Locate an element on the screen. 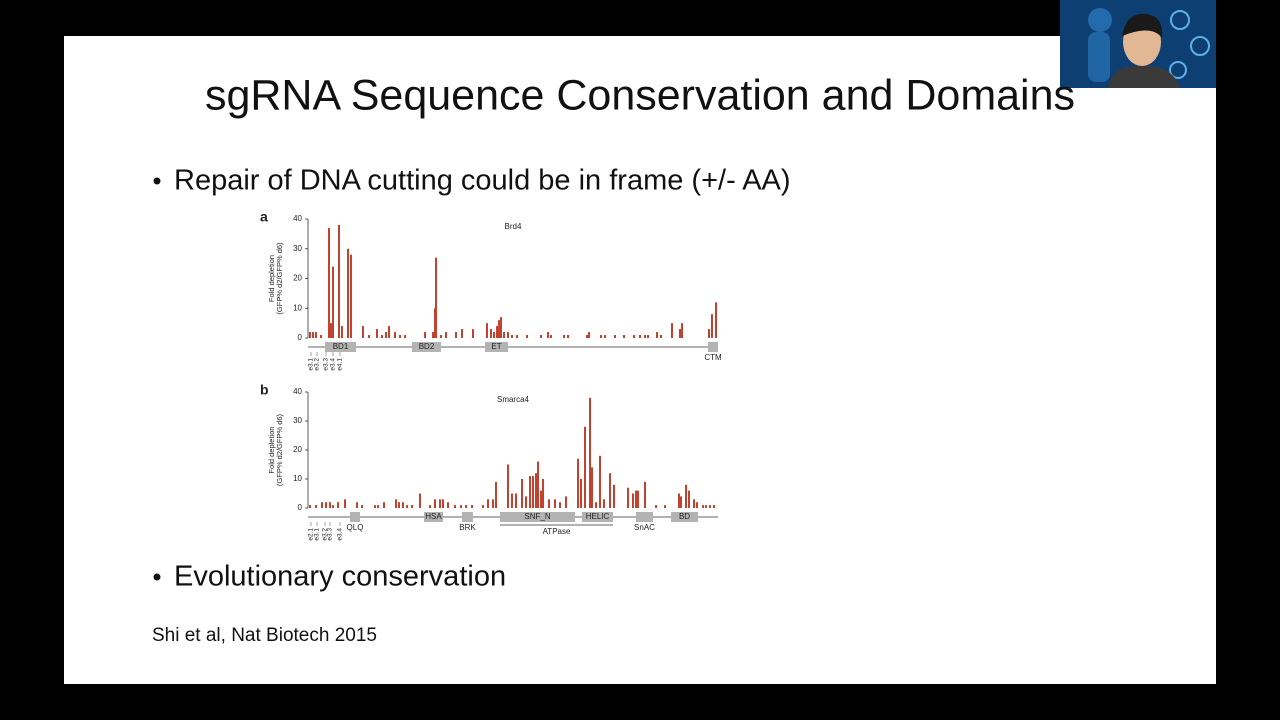 This screenshot has width=1280, height=720. exon-label: e2.1 is located at coordinates (311, 534).